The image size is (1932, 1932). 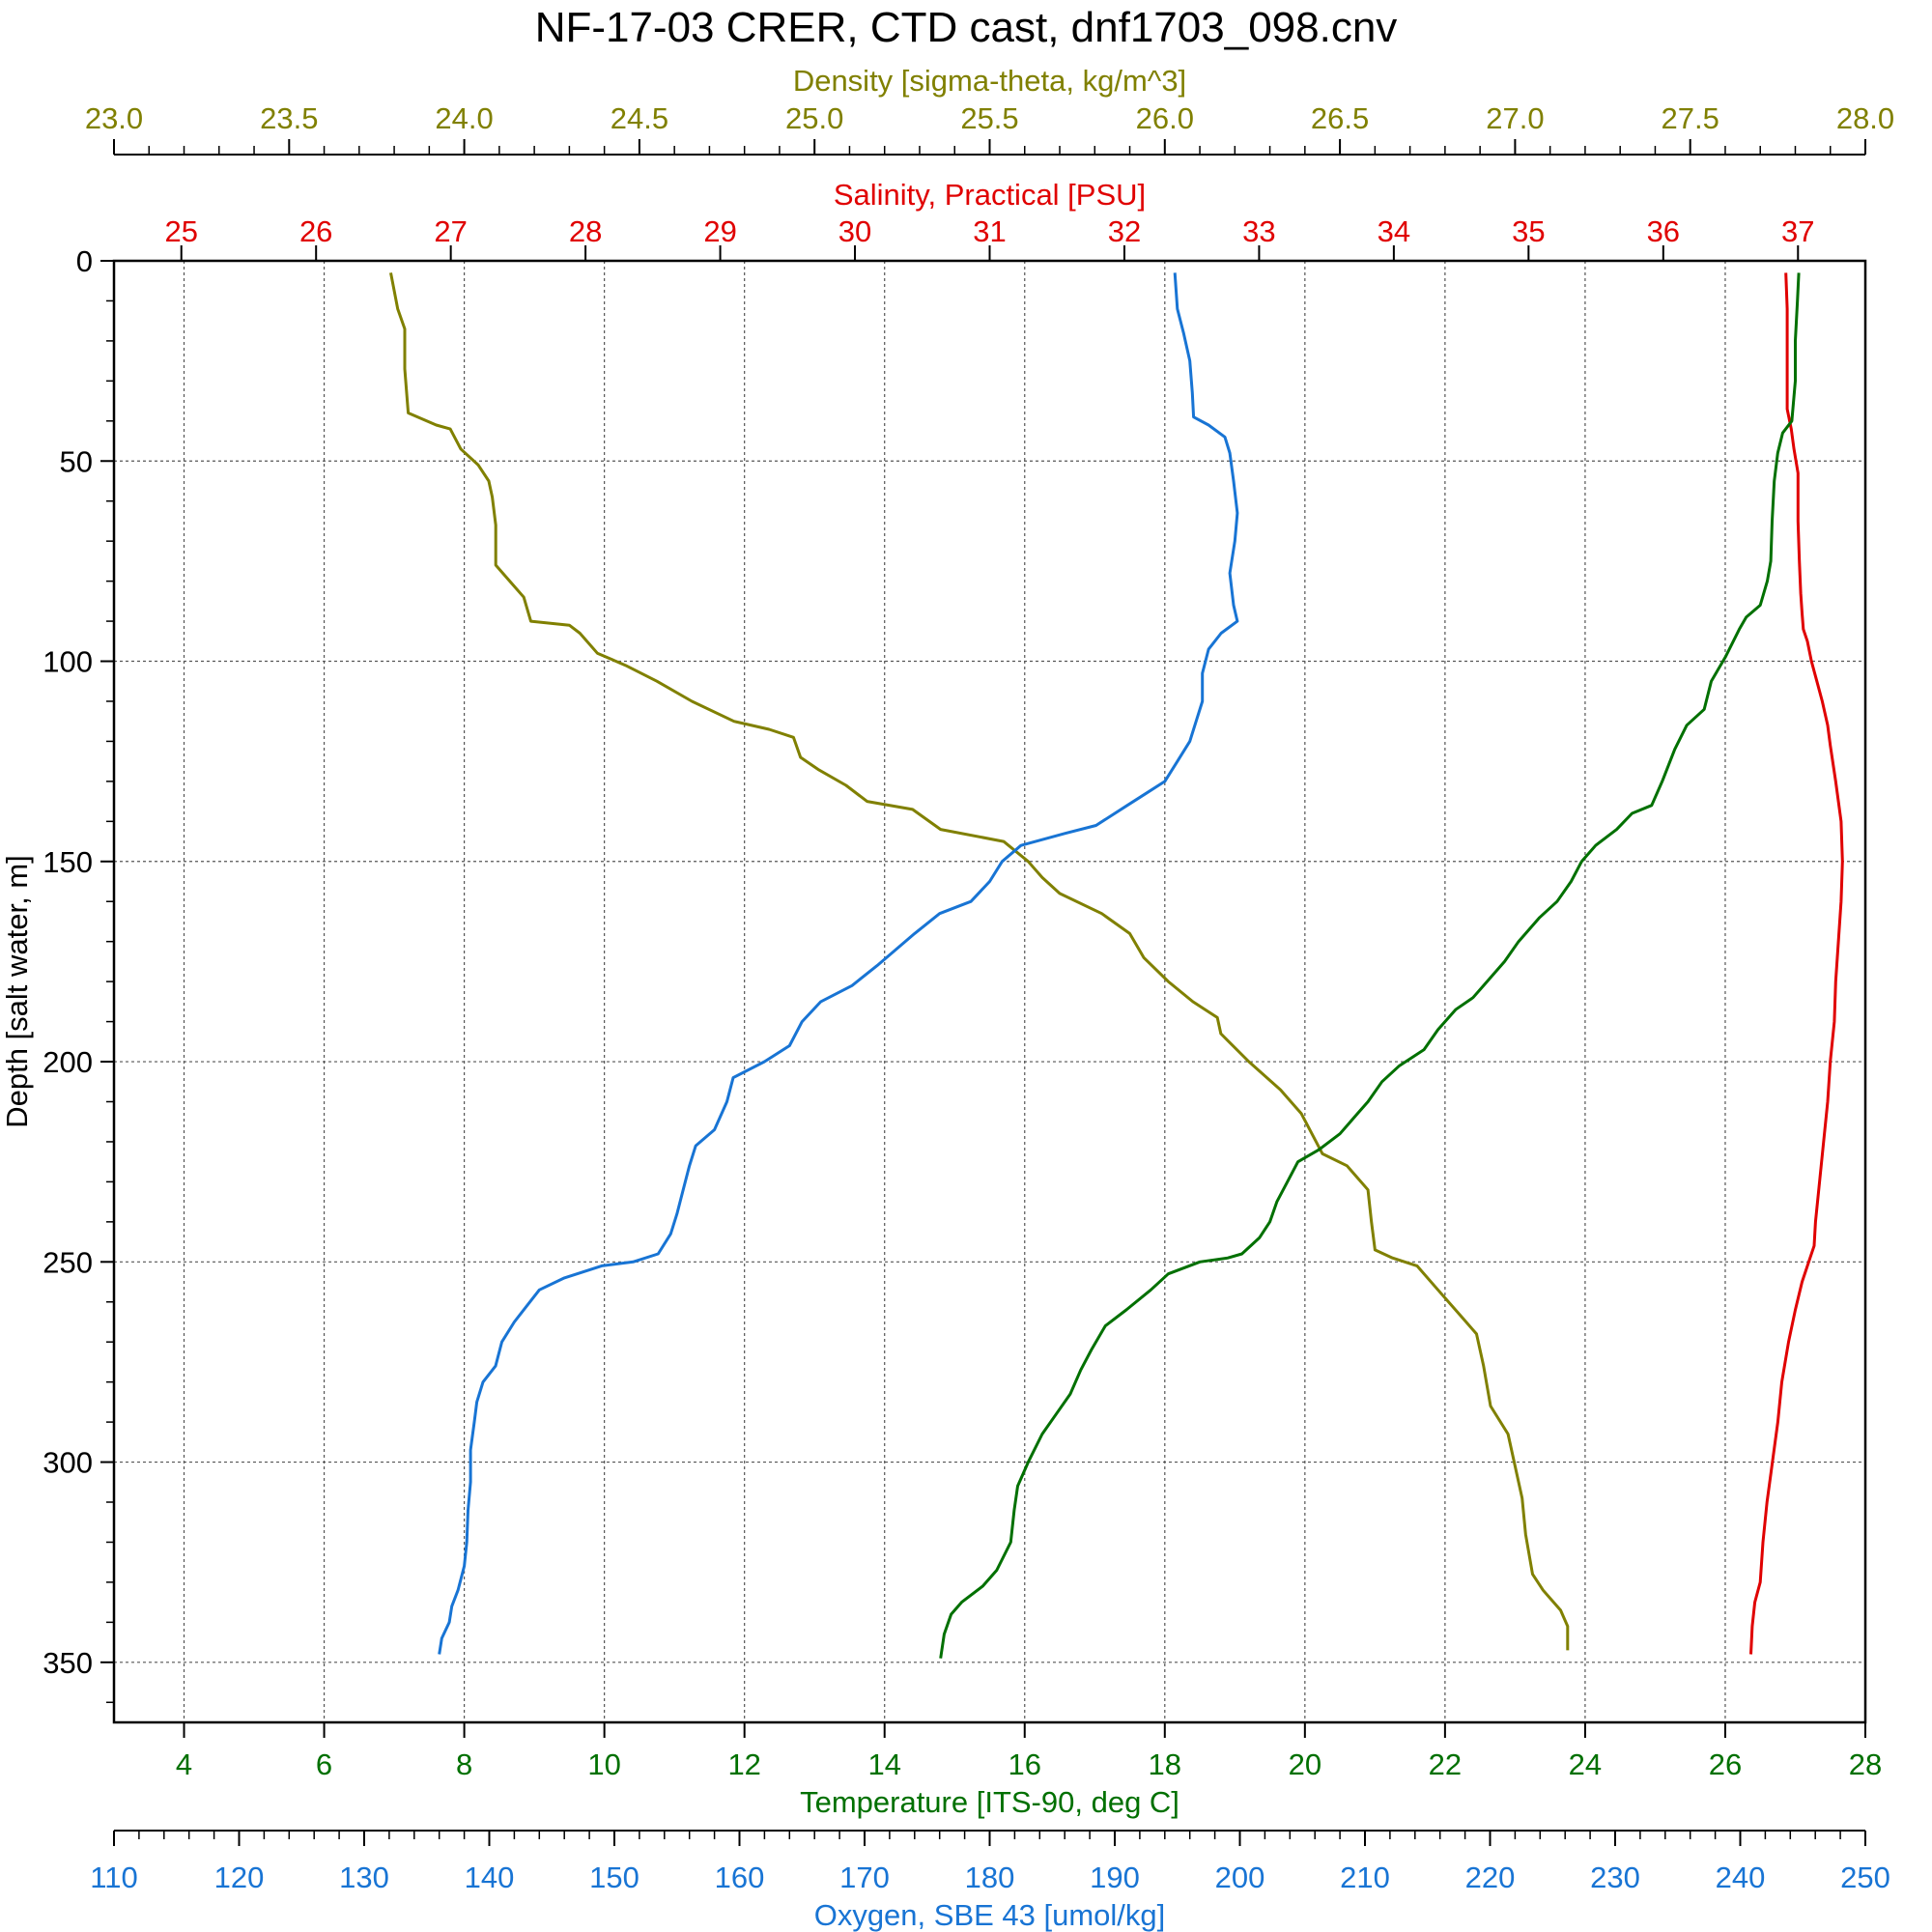 I want to click on temperature-tick-label: 22, so click(x=1445, y=1764).